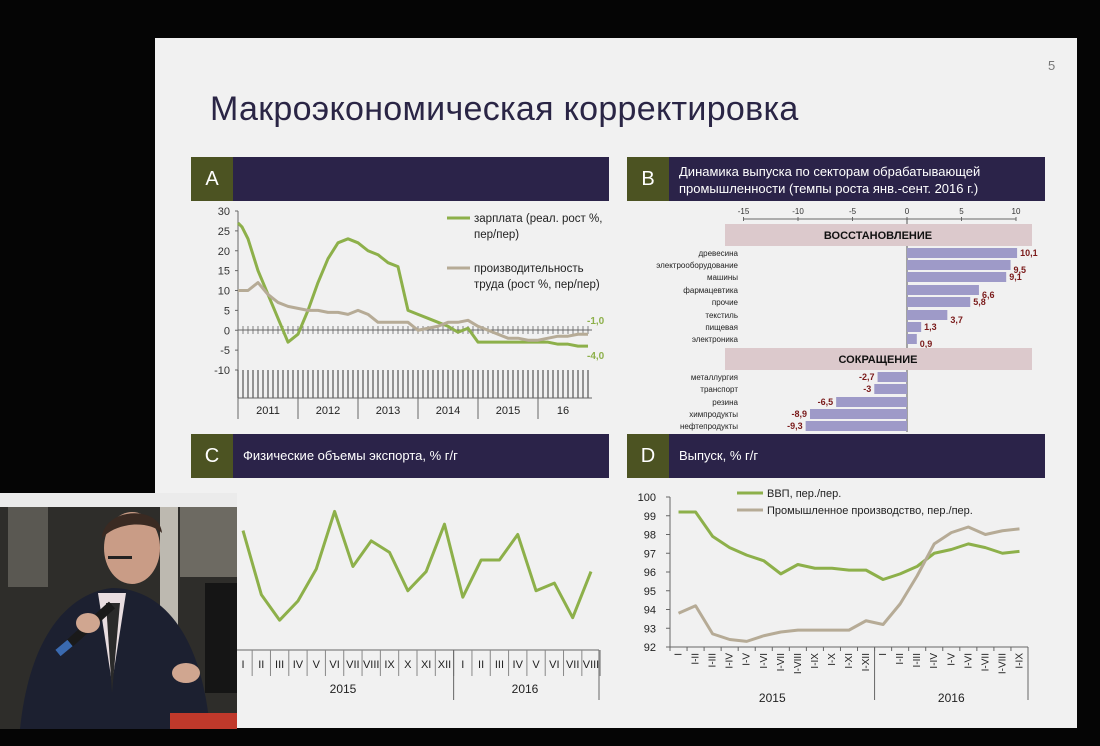  I want to click on x-tick-label: 0, so click(907, 211).